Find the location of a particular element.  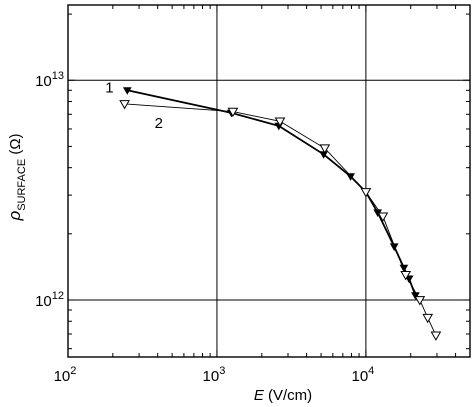

y-axis-label-unit: (Ω) is located at coordinates (15, 145).